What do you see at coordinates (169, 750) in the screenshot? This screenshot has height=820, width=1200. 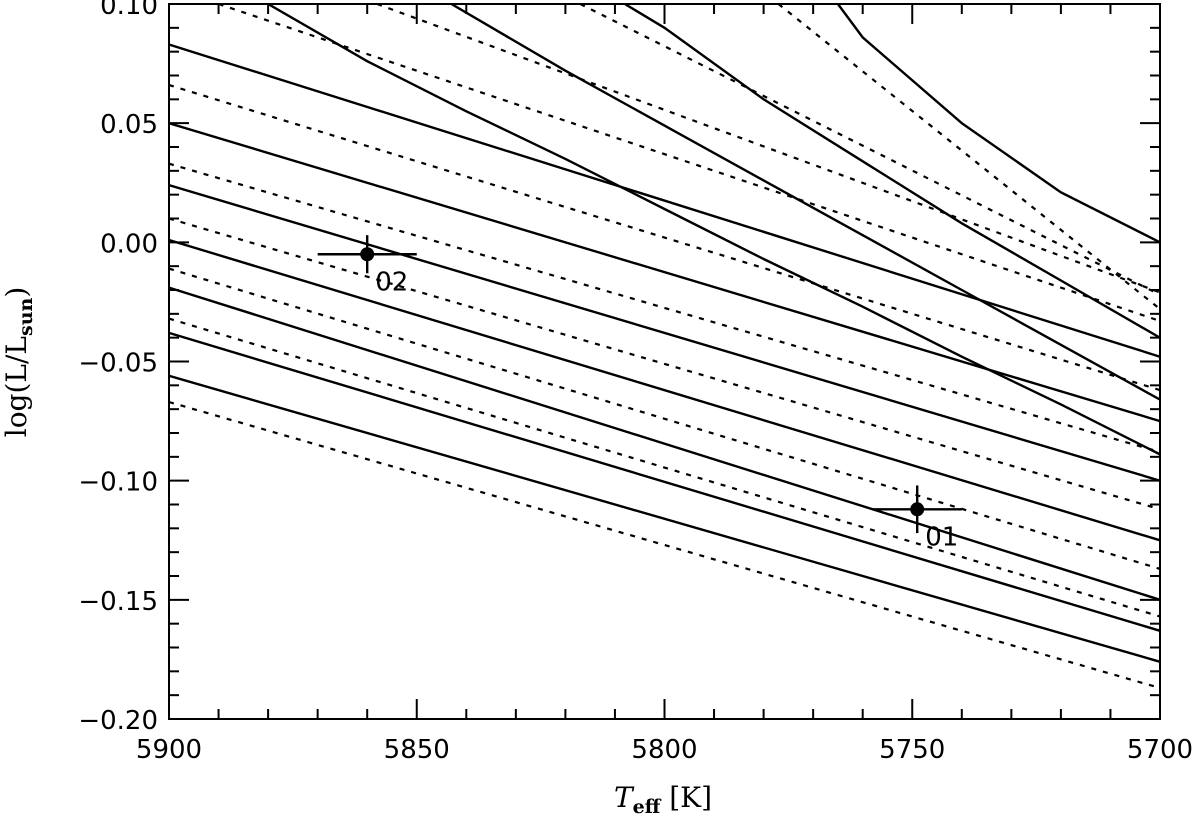 I see `x-tick-label: 5900` at bounding box center [169, 750].